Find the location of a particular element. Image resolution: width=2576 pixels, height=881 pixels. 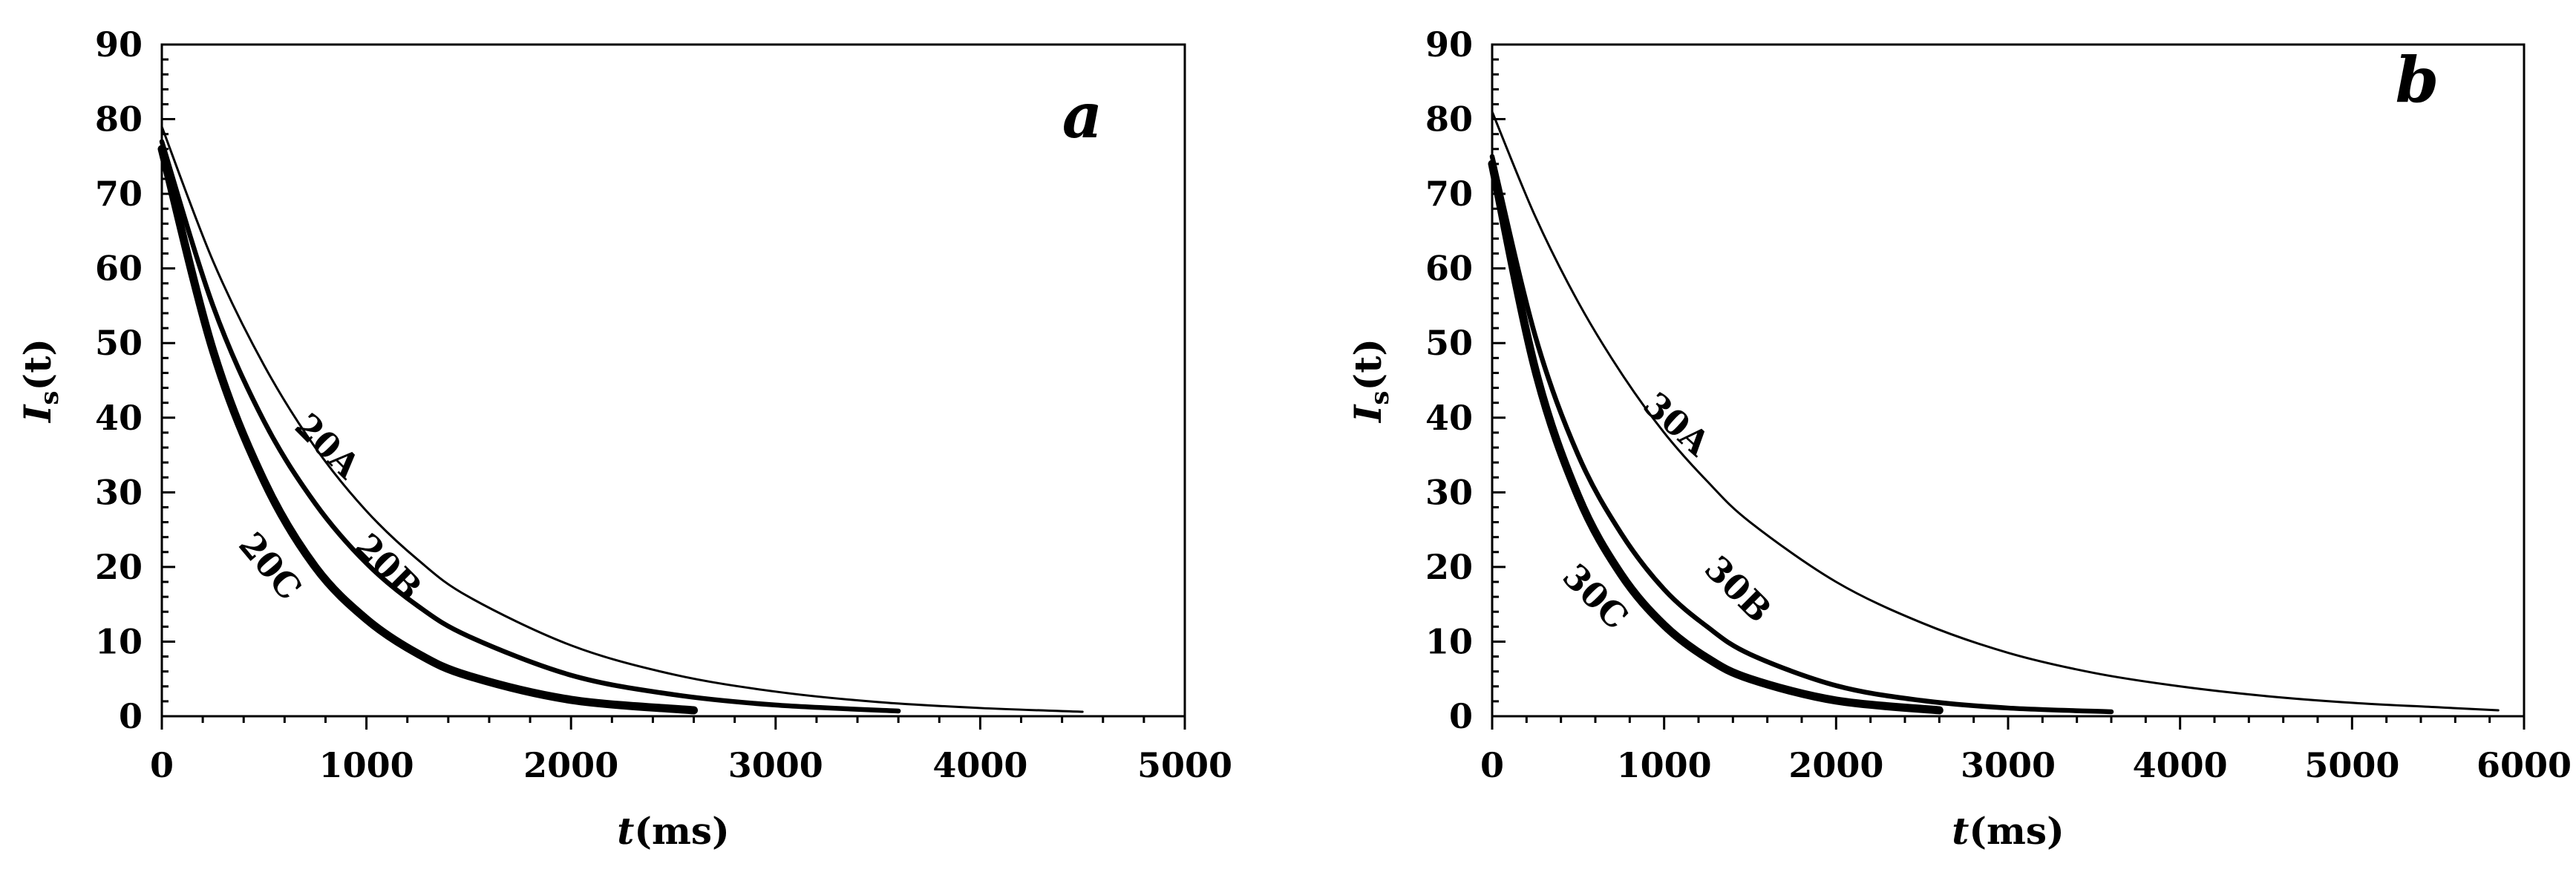

series-label-30A: 30A is located at coordinates (1677, 424).